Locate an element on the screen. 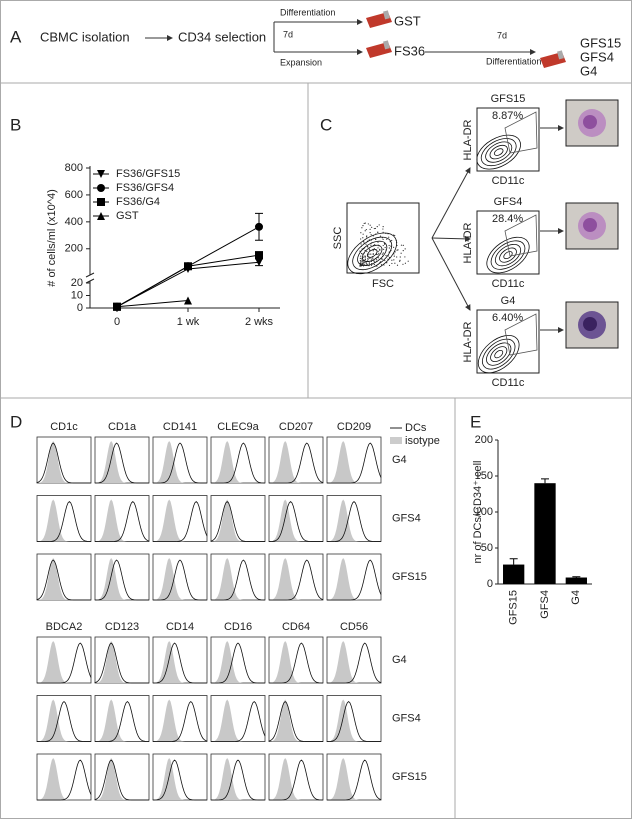 The image size is (632, 819). panel-label: D is located at coordinates (16, 421).